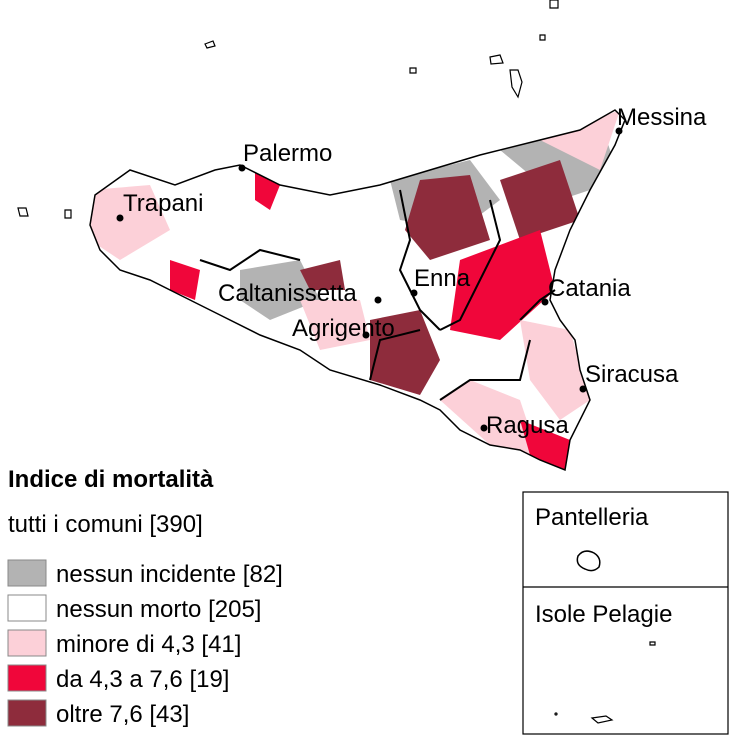 This screenshot has width=733, height=742. What do you see at coordinates (158, 609) in the screenshot?
I see `legend-label: nessun morto [205]` at bounding box center [158, 609].